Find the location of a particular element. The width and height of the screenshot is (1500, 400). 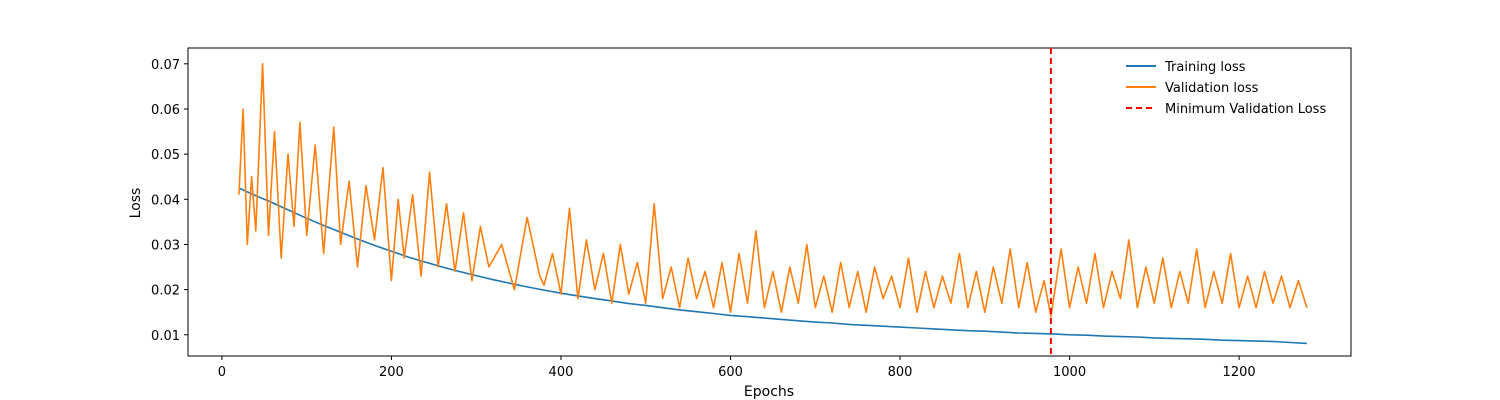

x-axis: 0 200 400 600 800 1000 1200 is located at coordinates (737, 368).